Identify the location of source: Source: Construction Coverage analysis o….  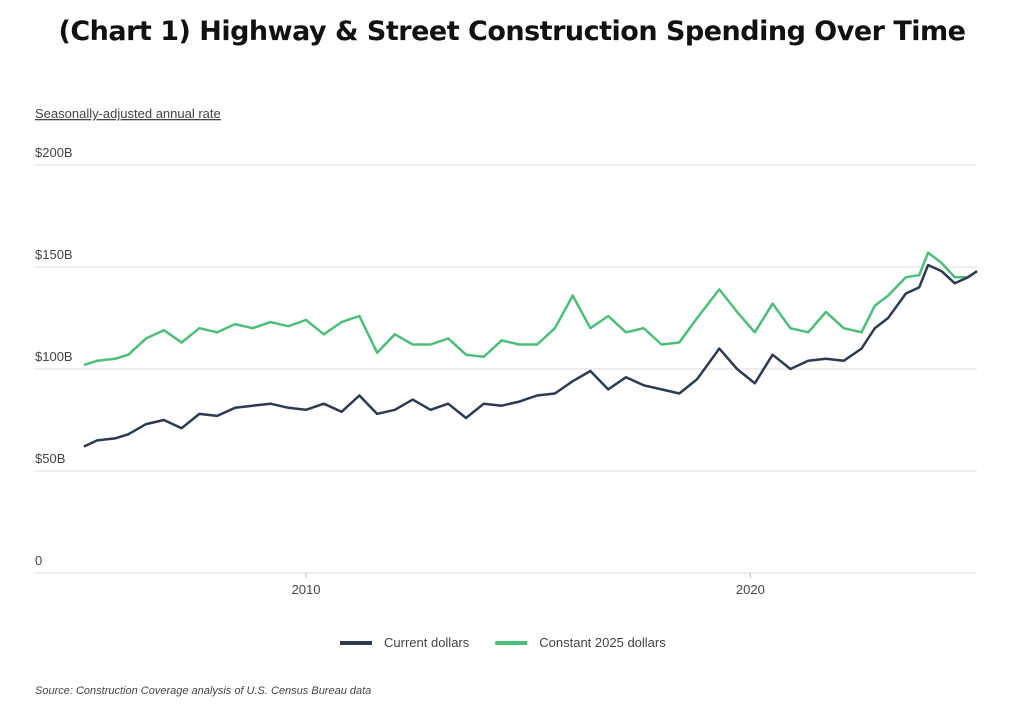
(203, 691).